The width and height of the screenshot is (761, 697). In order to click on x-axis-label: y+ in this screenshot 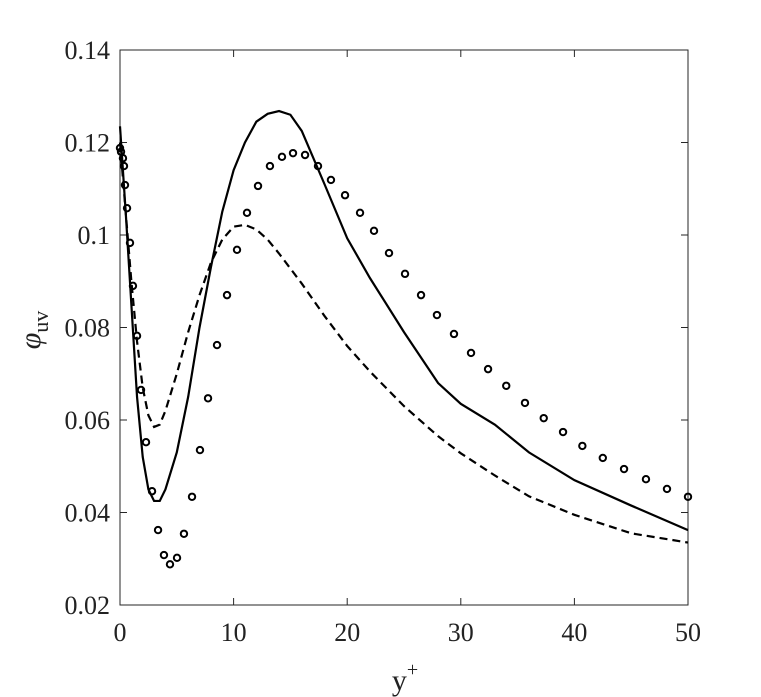, I will do `click(405, 678)`.